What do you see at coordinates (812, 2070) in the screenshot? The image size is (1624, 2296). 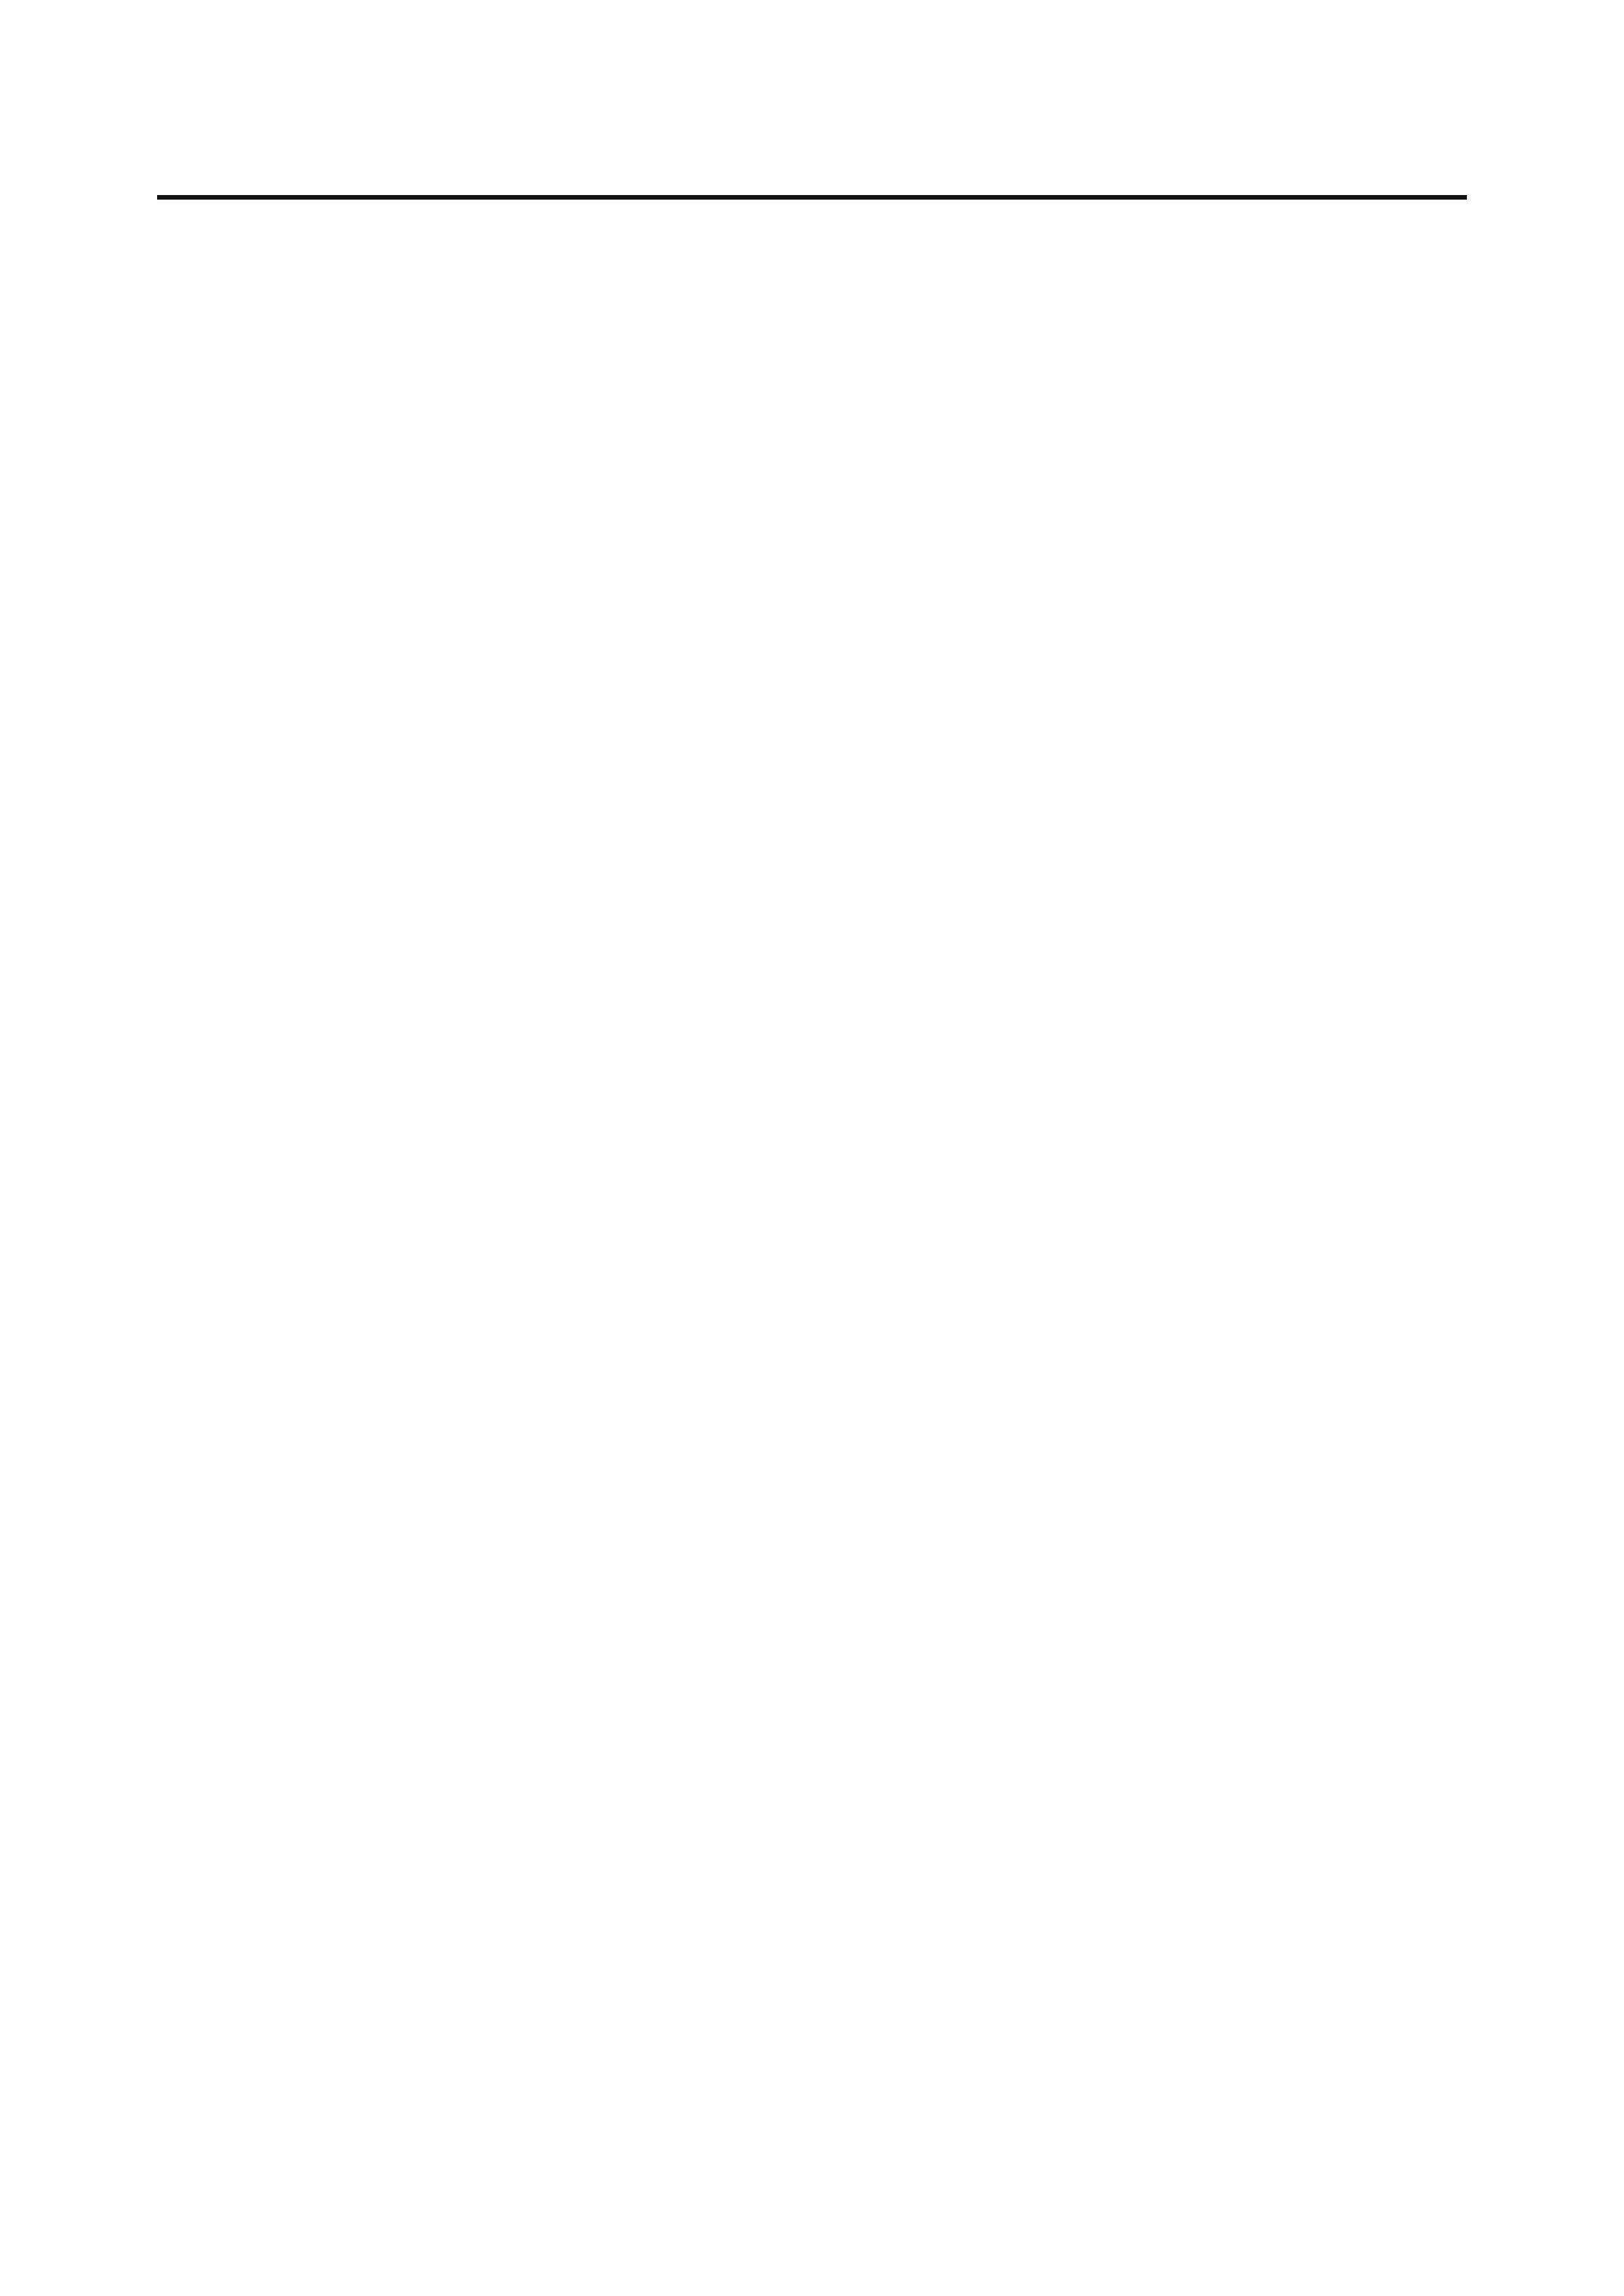 I see `fig9-caption-zh` at bounding box center [812, 2070].